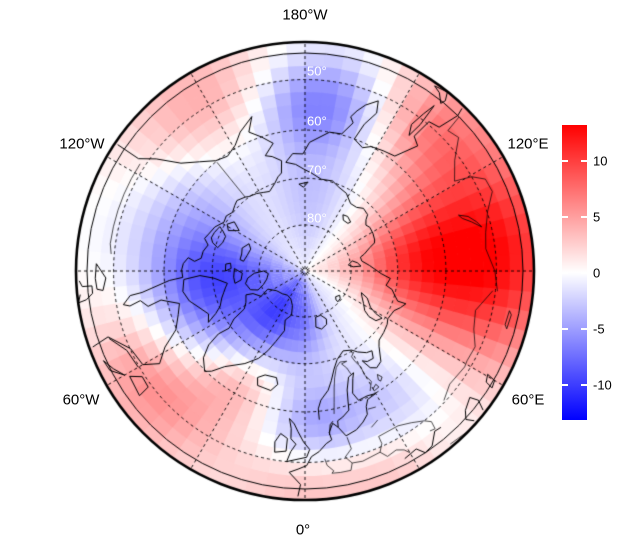  I want to click on colorbar-tick-label-5: 5, so click(597, 217).